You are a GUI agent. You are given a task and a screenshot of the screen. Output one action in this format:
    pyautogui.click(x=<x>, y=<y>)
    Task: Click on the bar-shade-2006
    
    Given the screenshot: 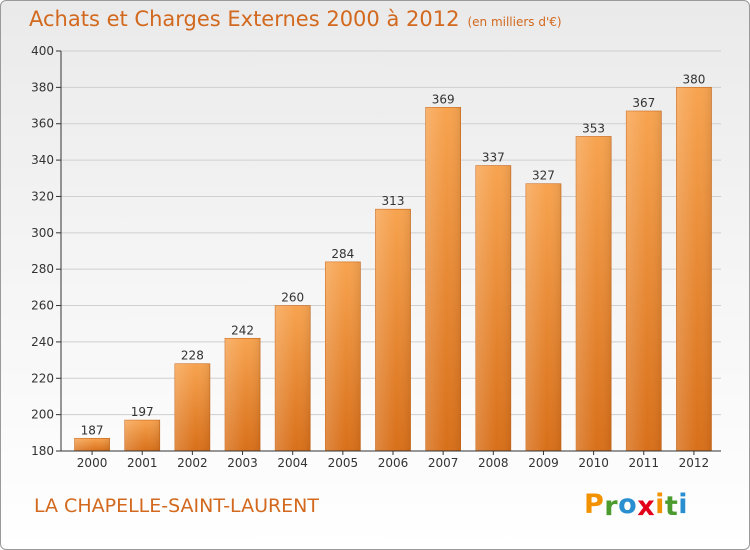 What is the action you would take?
    pyautogui.click(x=393, y=330)
    